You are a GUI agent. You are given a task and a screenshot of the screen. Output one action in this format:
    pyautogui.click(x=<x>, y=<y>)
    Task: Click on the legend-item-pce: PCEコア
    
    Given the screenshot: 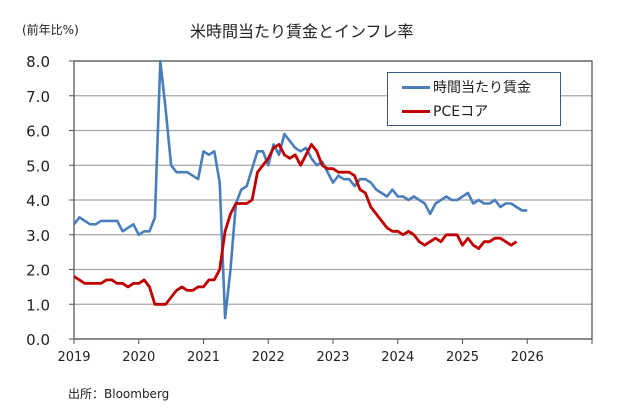 What is the action you would take?
    pyautogui.click(x=445, y=111)
    